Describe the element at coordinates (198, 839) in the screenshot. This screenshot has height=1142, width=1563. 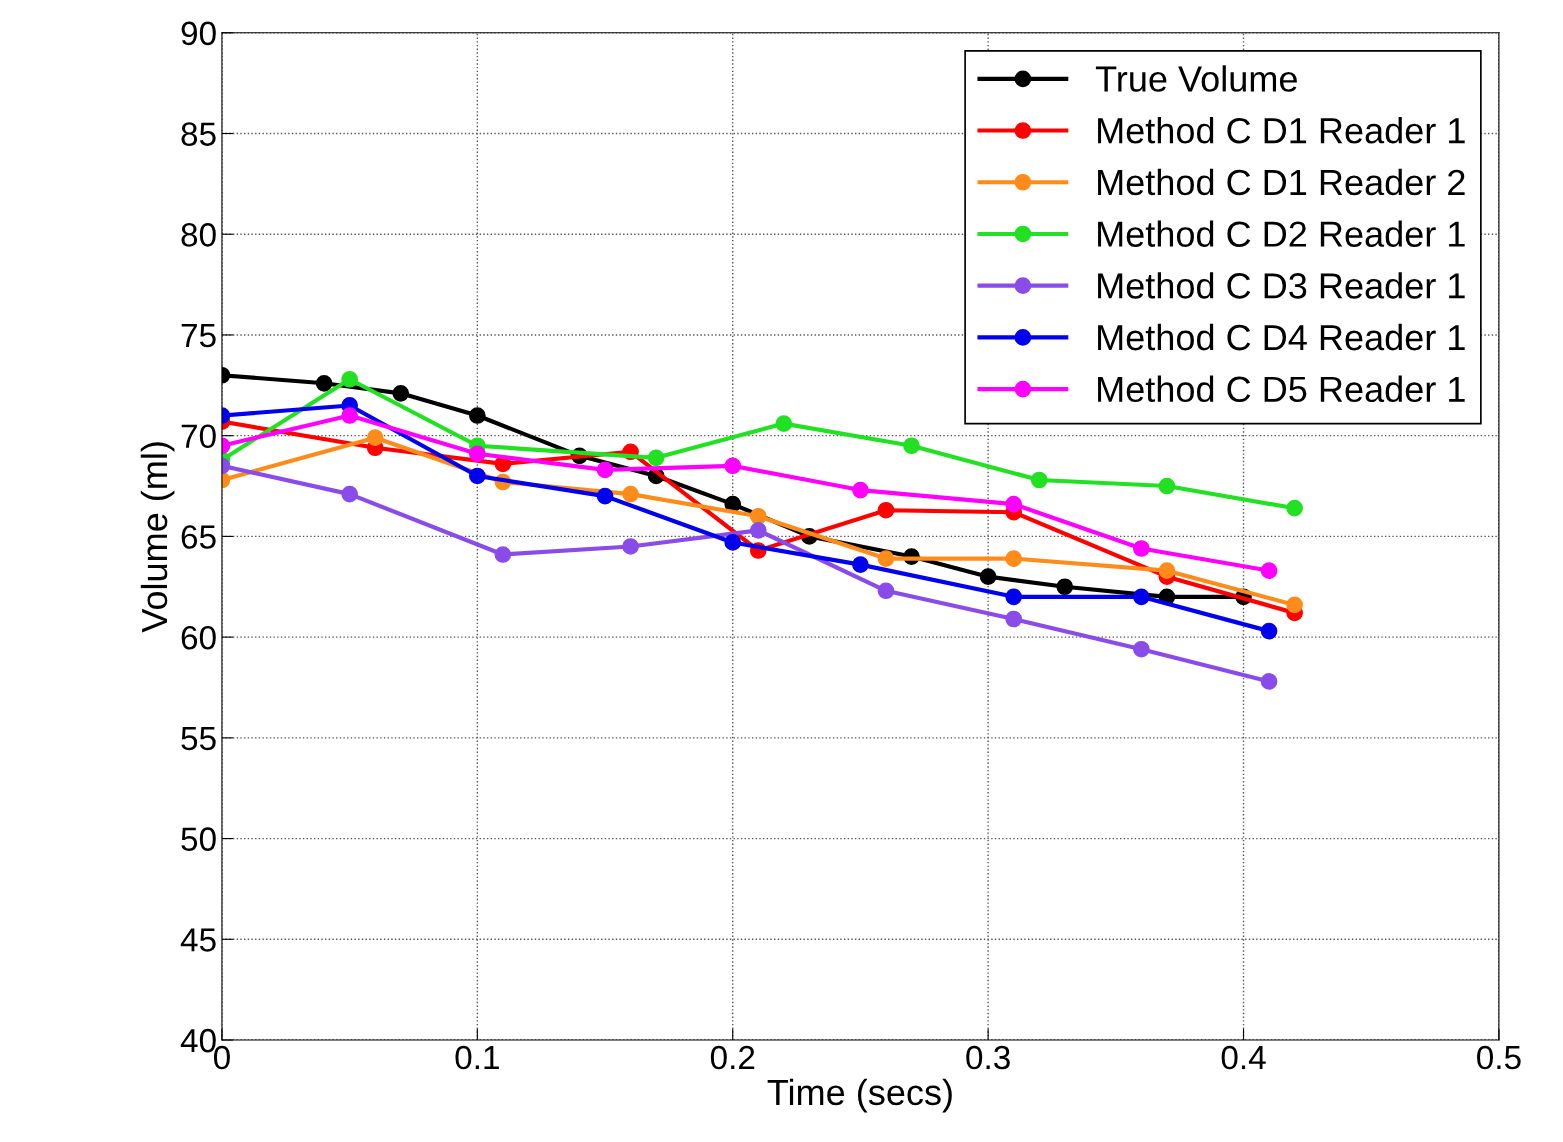
I see `y-tick-label: 50` at that location.